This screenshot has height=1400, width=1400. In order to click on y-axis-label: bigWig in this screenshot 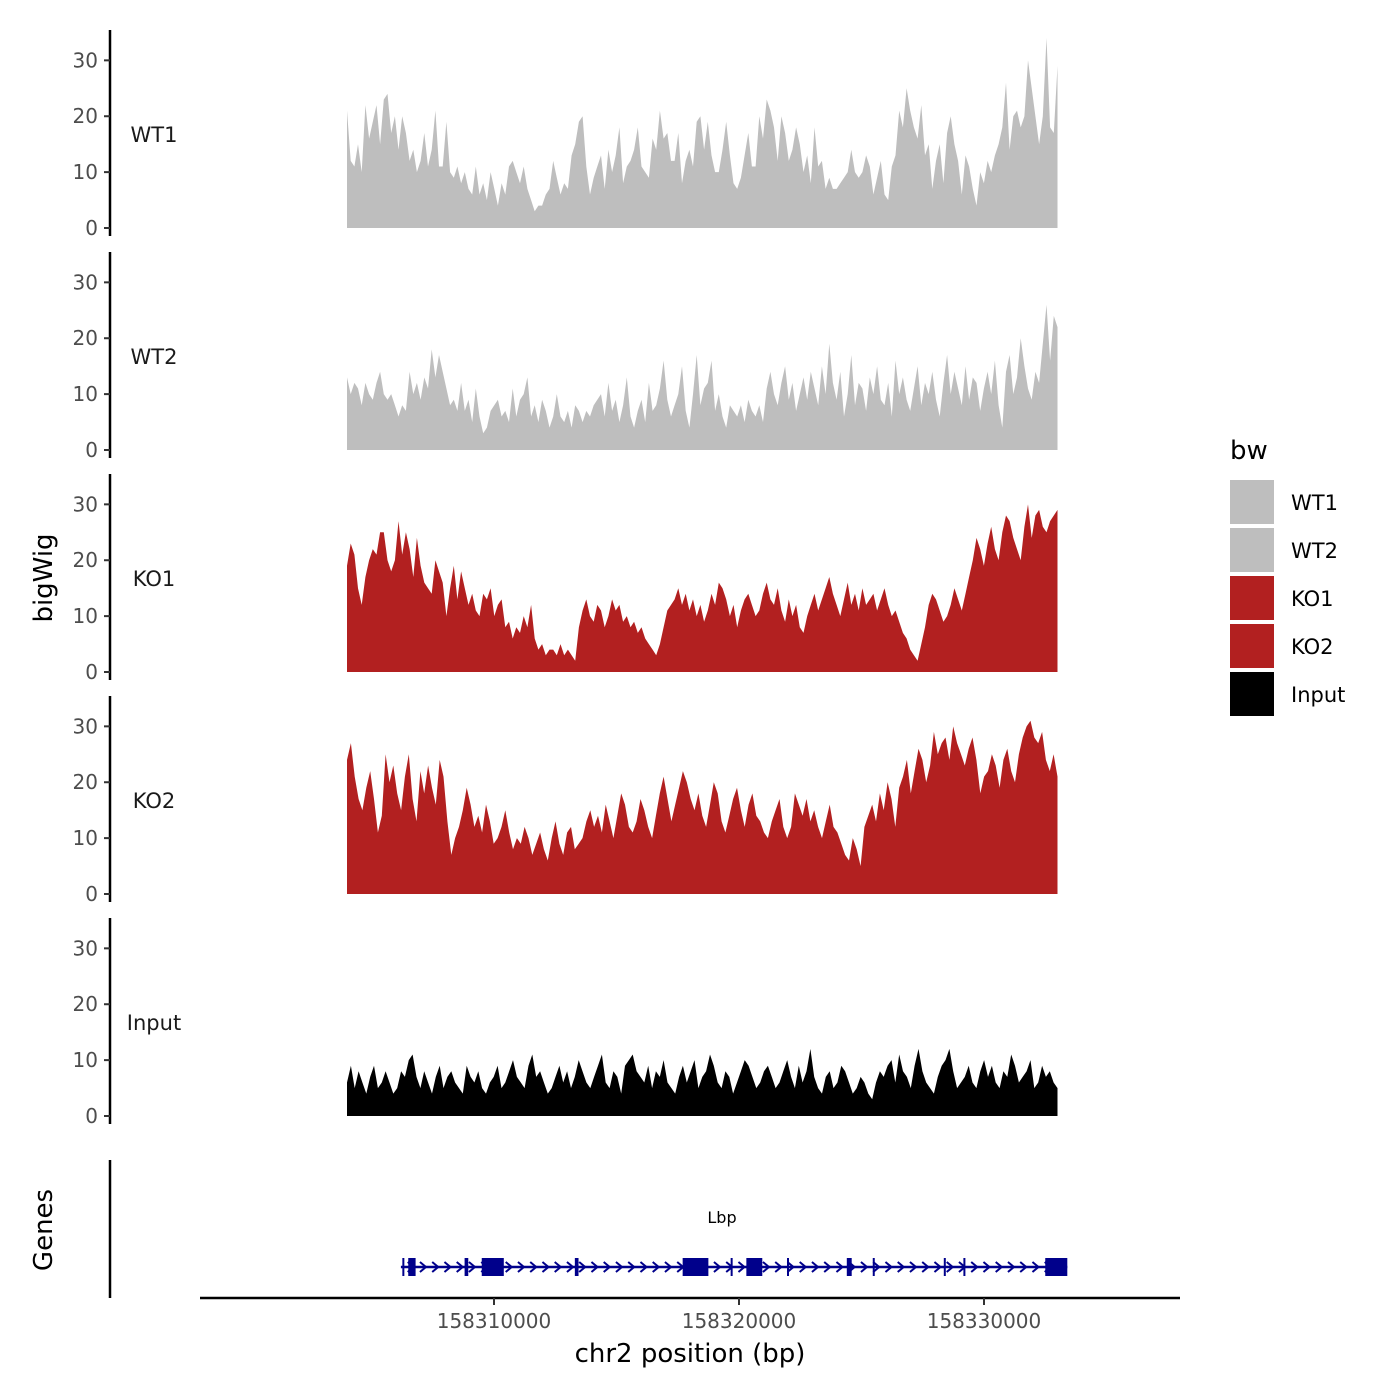, I will do `click(44, 577)`.